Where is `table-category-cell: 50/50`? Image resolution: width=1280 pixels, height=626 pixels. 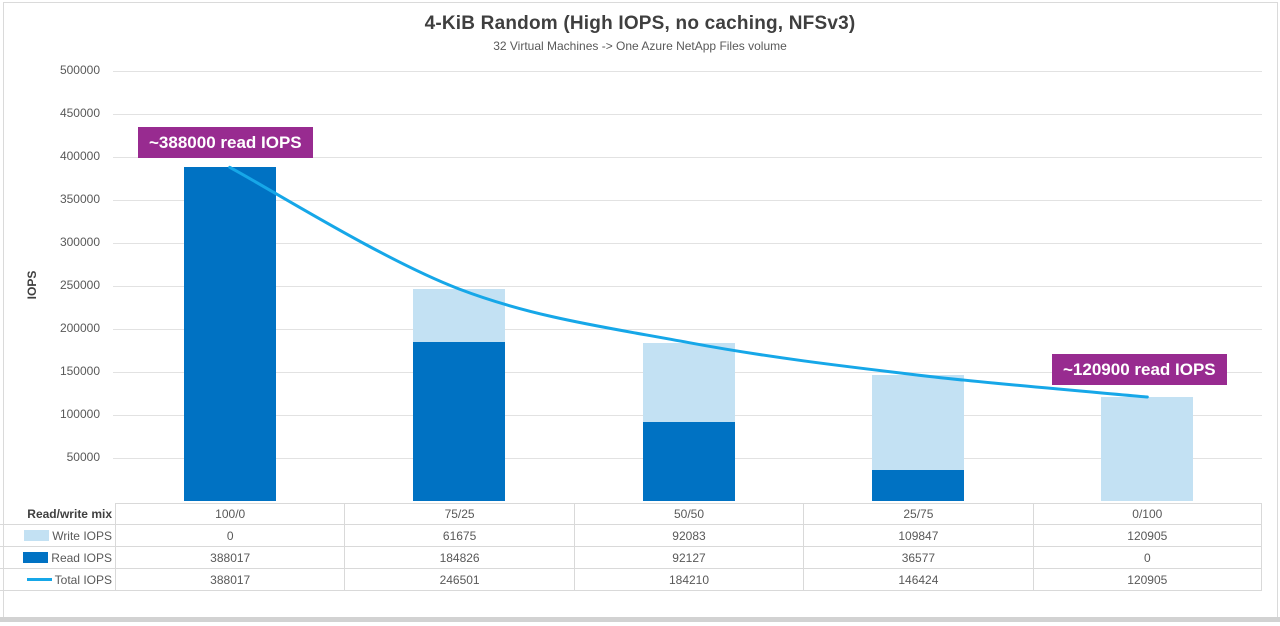
table-category-cell: 50/50 is located at coordinates (688, 514).